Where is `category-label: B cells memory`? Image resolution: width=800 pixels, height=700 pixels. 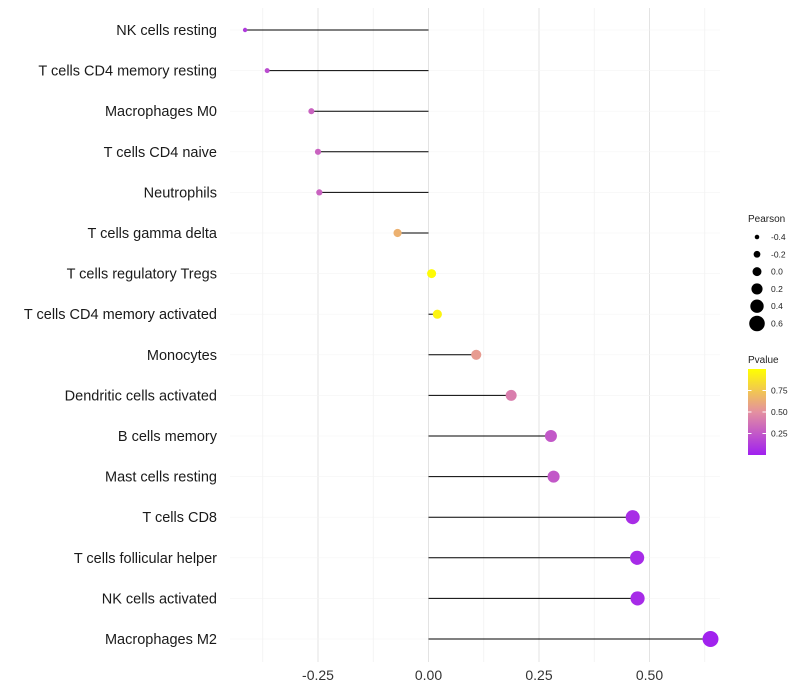
category-label: B cells memory is located at coordinates (168, 437).